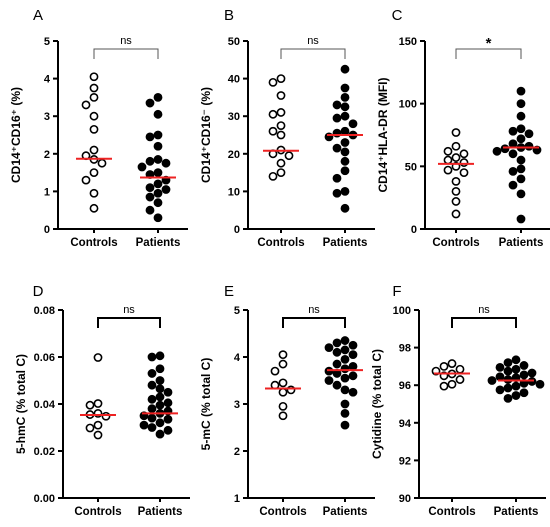 This screenshot has width=550, height=527. What do you see at coordinates (411, 167) in the screenshot?
I see `y-tick-label: 50` at bounding box center [411, 167].